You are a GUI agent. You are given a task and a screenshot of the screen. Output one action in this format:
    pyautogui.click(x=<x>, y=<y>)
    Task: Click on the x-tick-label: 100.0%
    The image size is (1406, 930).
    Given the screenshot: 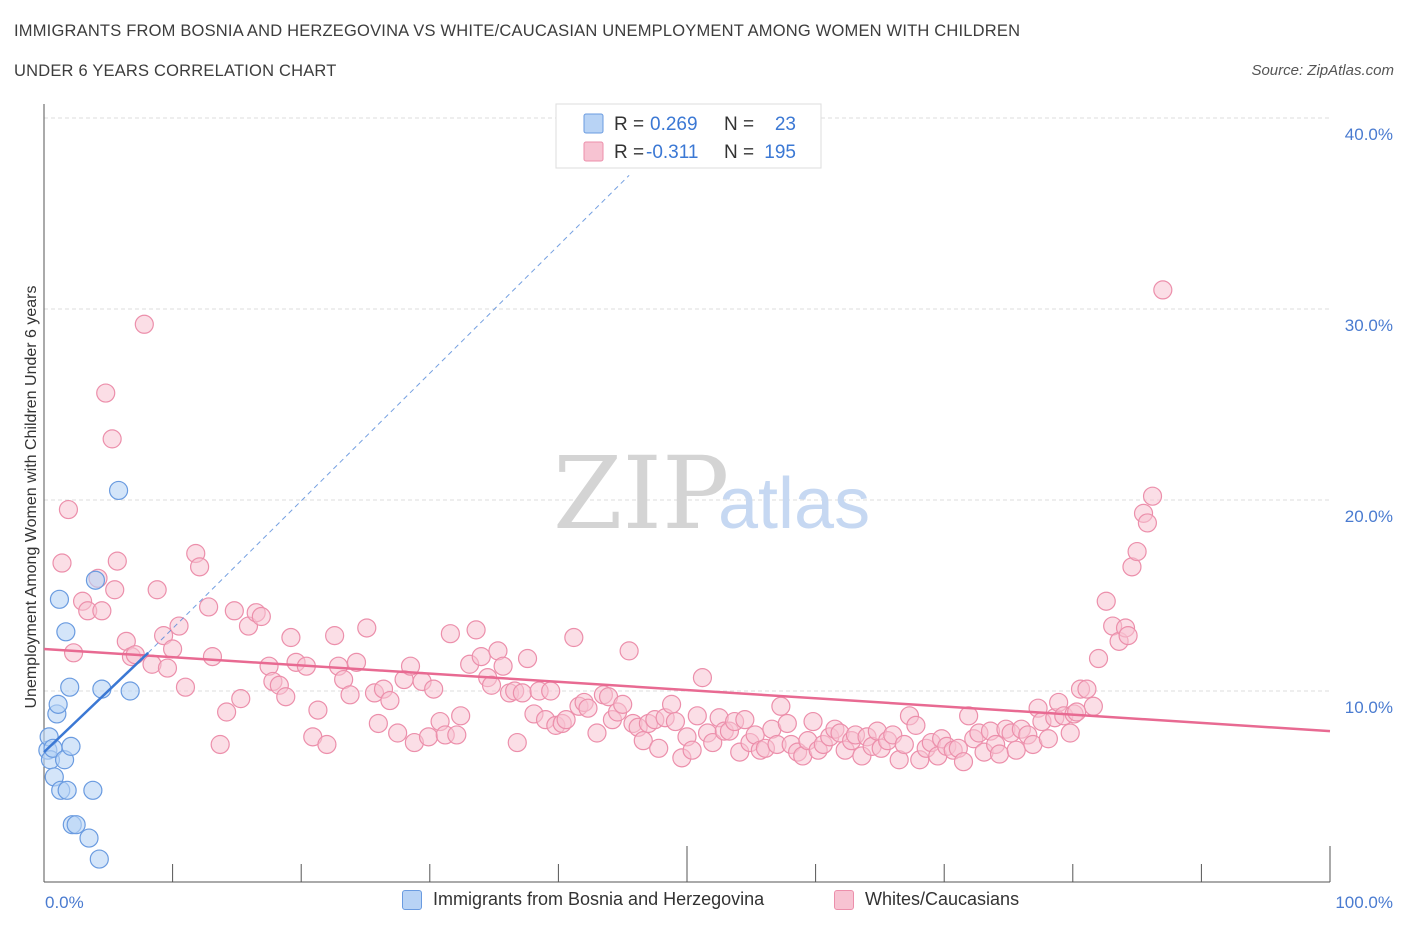 What is the action you would take?
    pyautogui.click(x=1364, y=902)
    